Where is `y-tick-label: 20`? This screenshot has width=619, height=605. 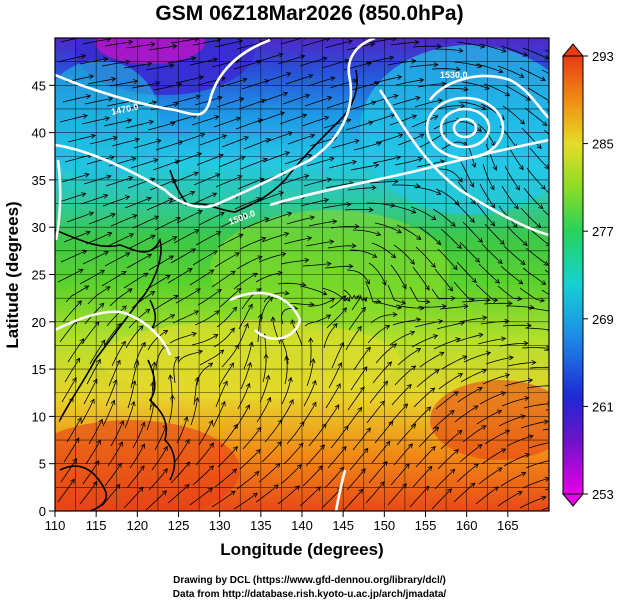
y-tick-label: 20 is located at coordinates (39, 322).